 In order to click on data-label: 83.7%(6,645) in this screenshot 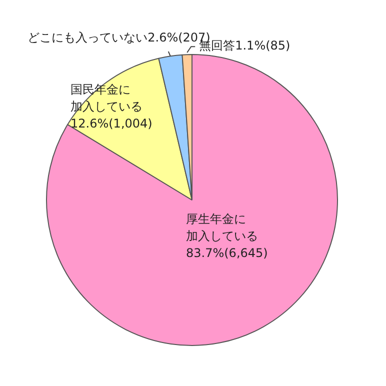, I will do `click(227, 253)`.